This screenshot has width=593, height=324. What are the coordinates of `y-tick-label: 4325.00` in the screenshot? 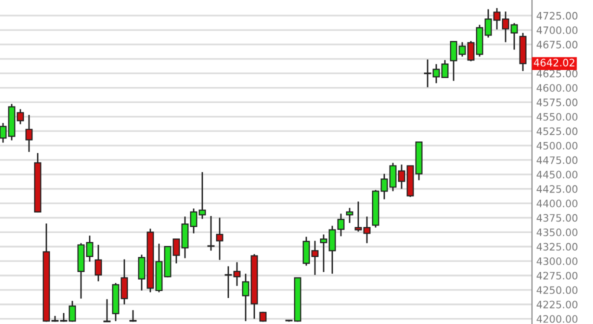 It's located at (557, 246).